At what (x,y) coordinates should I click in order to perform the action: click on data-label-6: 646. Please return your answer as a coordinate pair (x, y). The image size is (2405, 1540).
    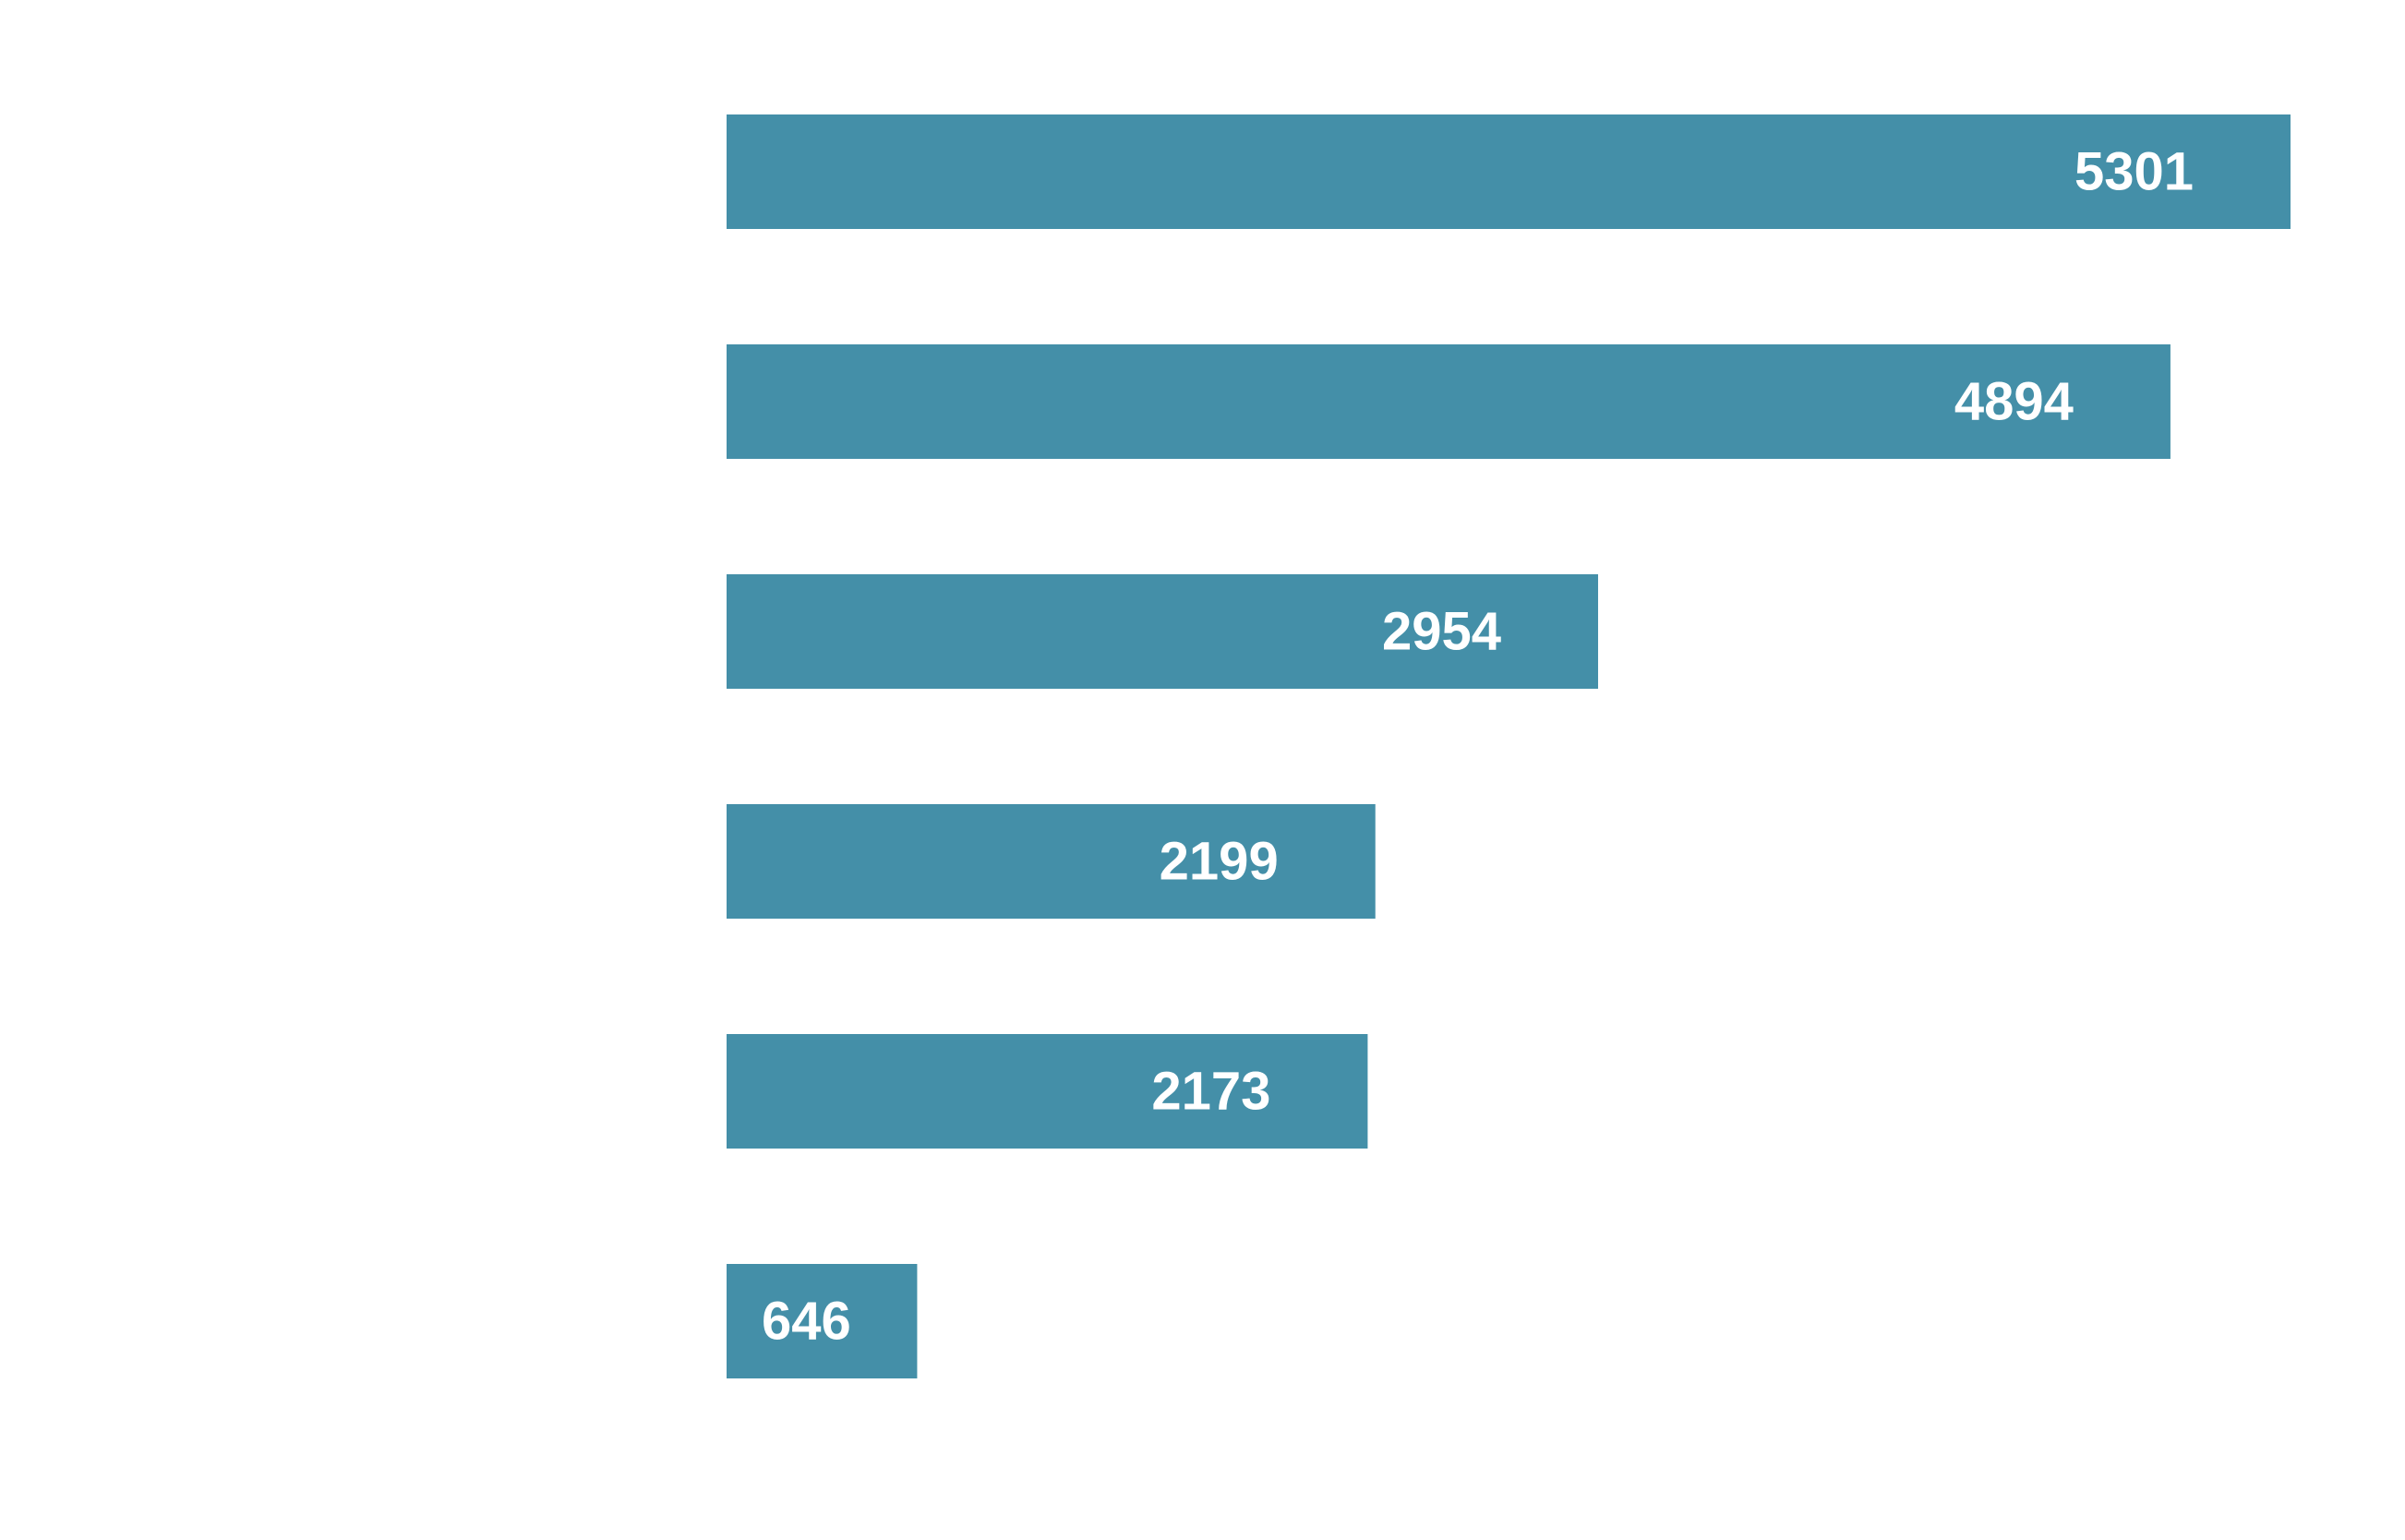
    Looking at the image, I should click on (806, 1322).